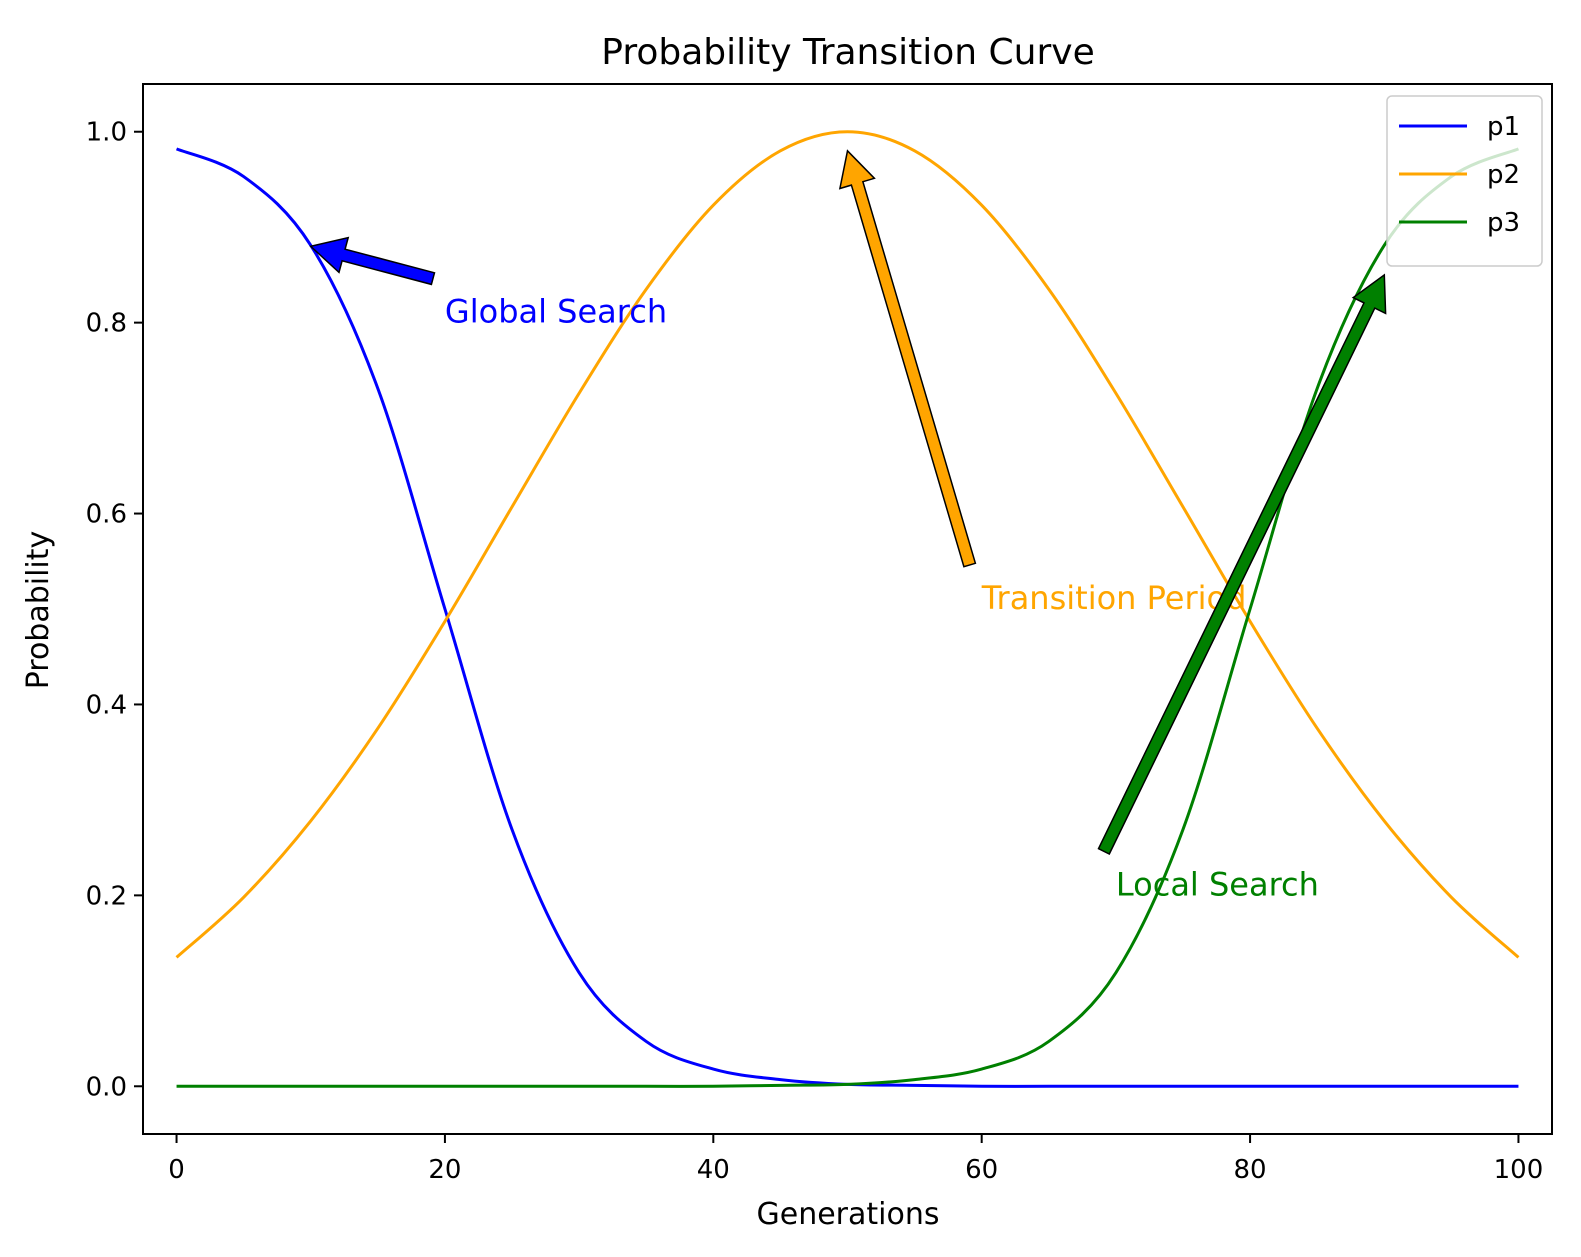 Image resolution: width=1581 pixels, height=1257 pixels. Describe the element at coordinates (556, 312) in the screenshot. I see `annotation-text-global-search: Global Search` at that location.